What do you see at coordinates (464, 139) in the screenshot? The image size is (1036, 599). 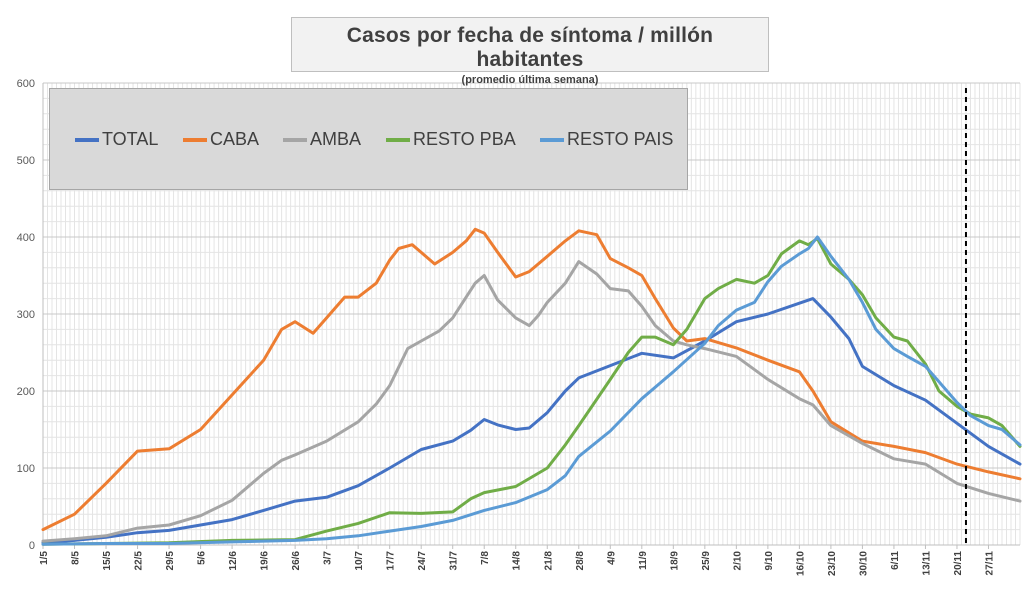 I see `legend-label-resto-pba: RESTO PBA` at bounding box center [464, 139].